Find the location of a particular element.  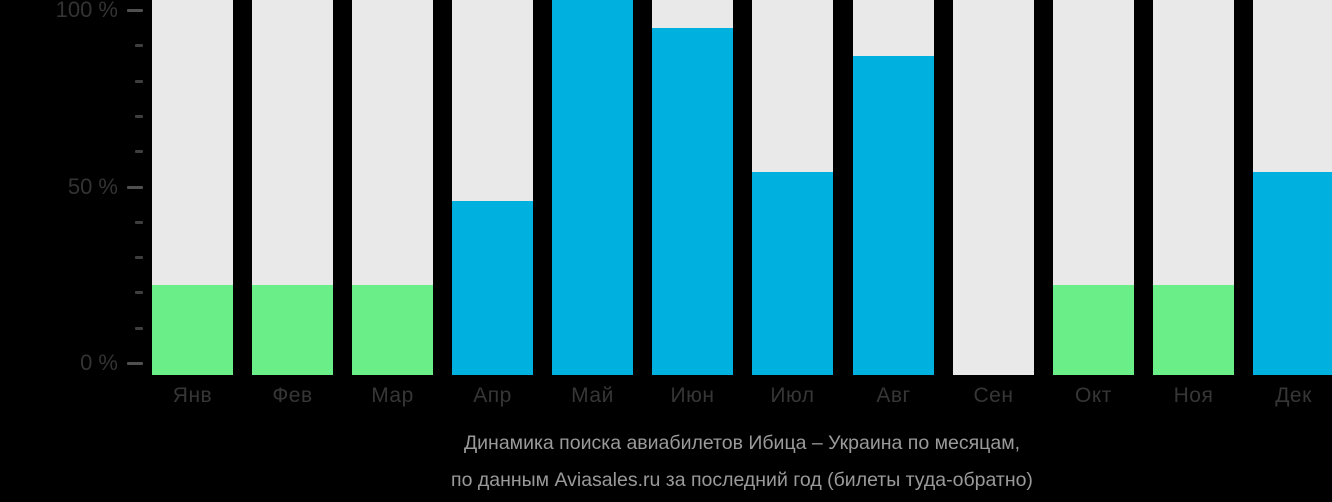

value-bar-Дек is located at coordinates (1292, 273).